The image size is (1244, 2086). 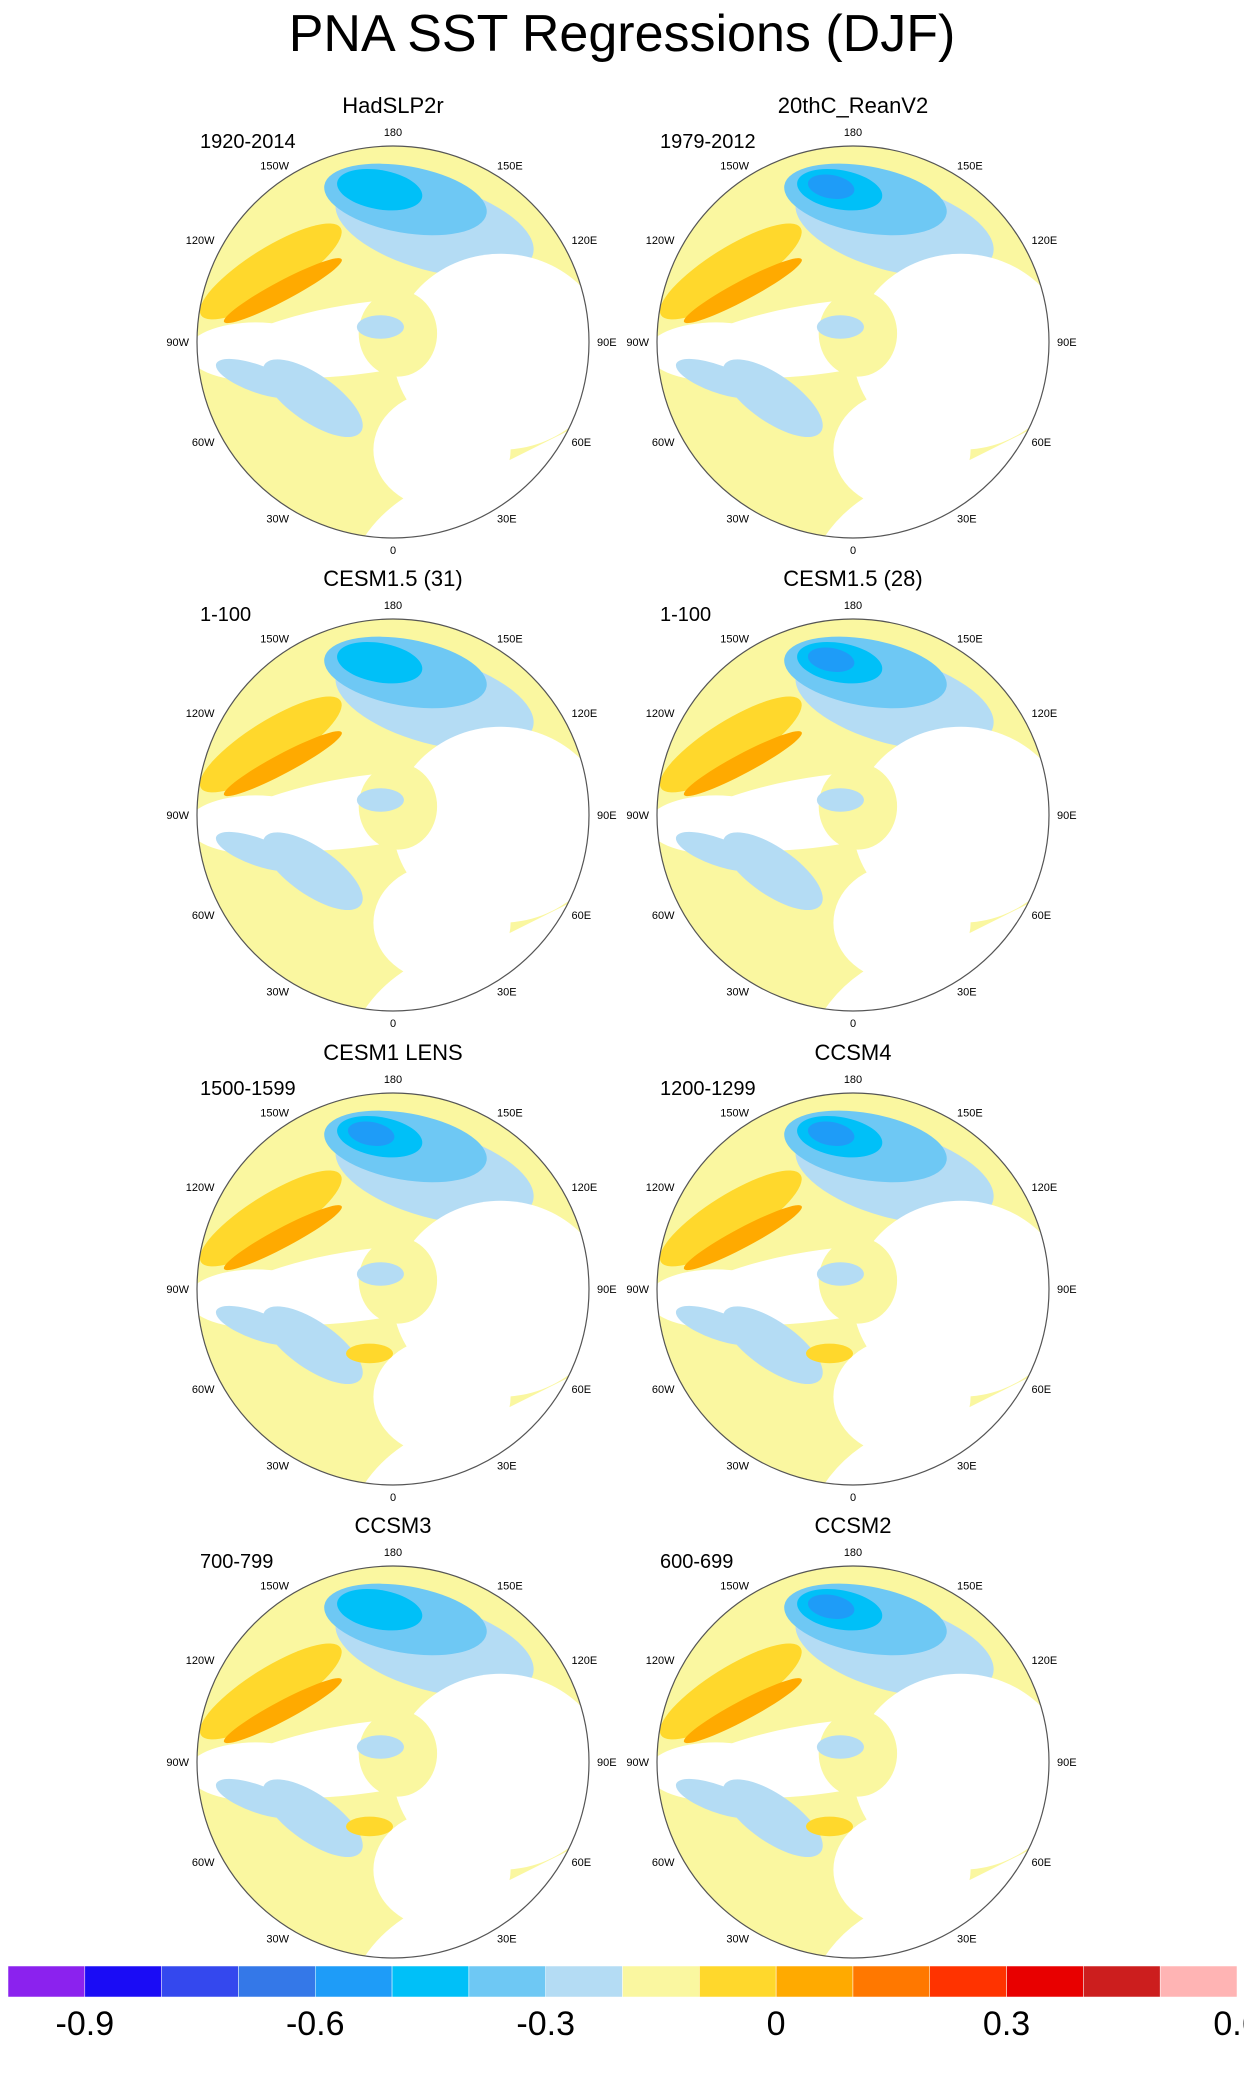 I want to click on panel-title: CESM1 LENS, so click(x=392, y=1052).